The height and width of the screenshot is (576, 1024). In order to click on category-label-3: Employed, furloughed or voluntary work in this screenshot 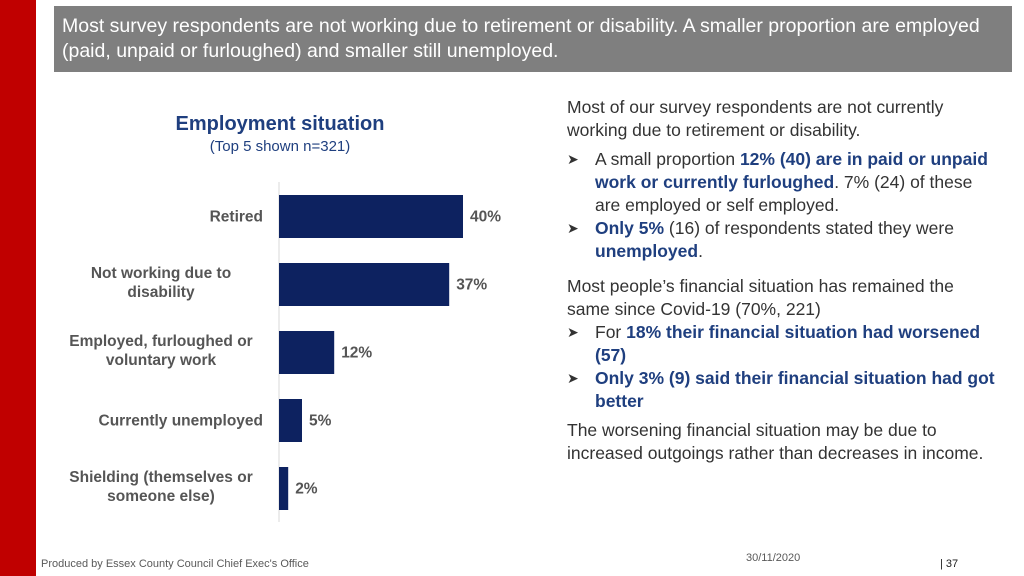, I will do `click(160, 351)`.